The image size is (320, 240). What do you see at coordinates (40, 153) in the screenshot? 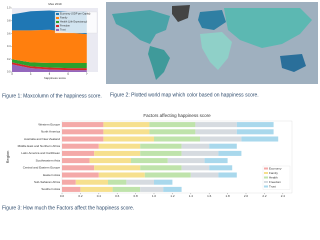
I see `y-tick-label: Latin America and Caribbean` at bounding box center [40, 153].